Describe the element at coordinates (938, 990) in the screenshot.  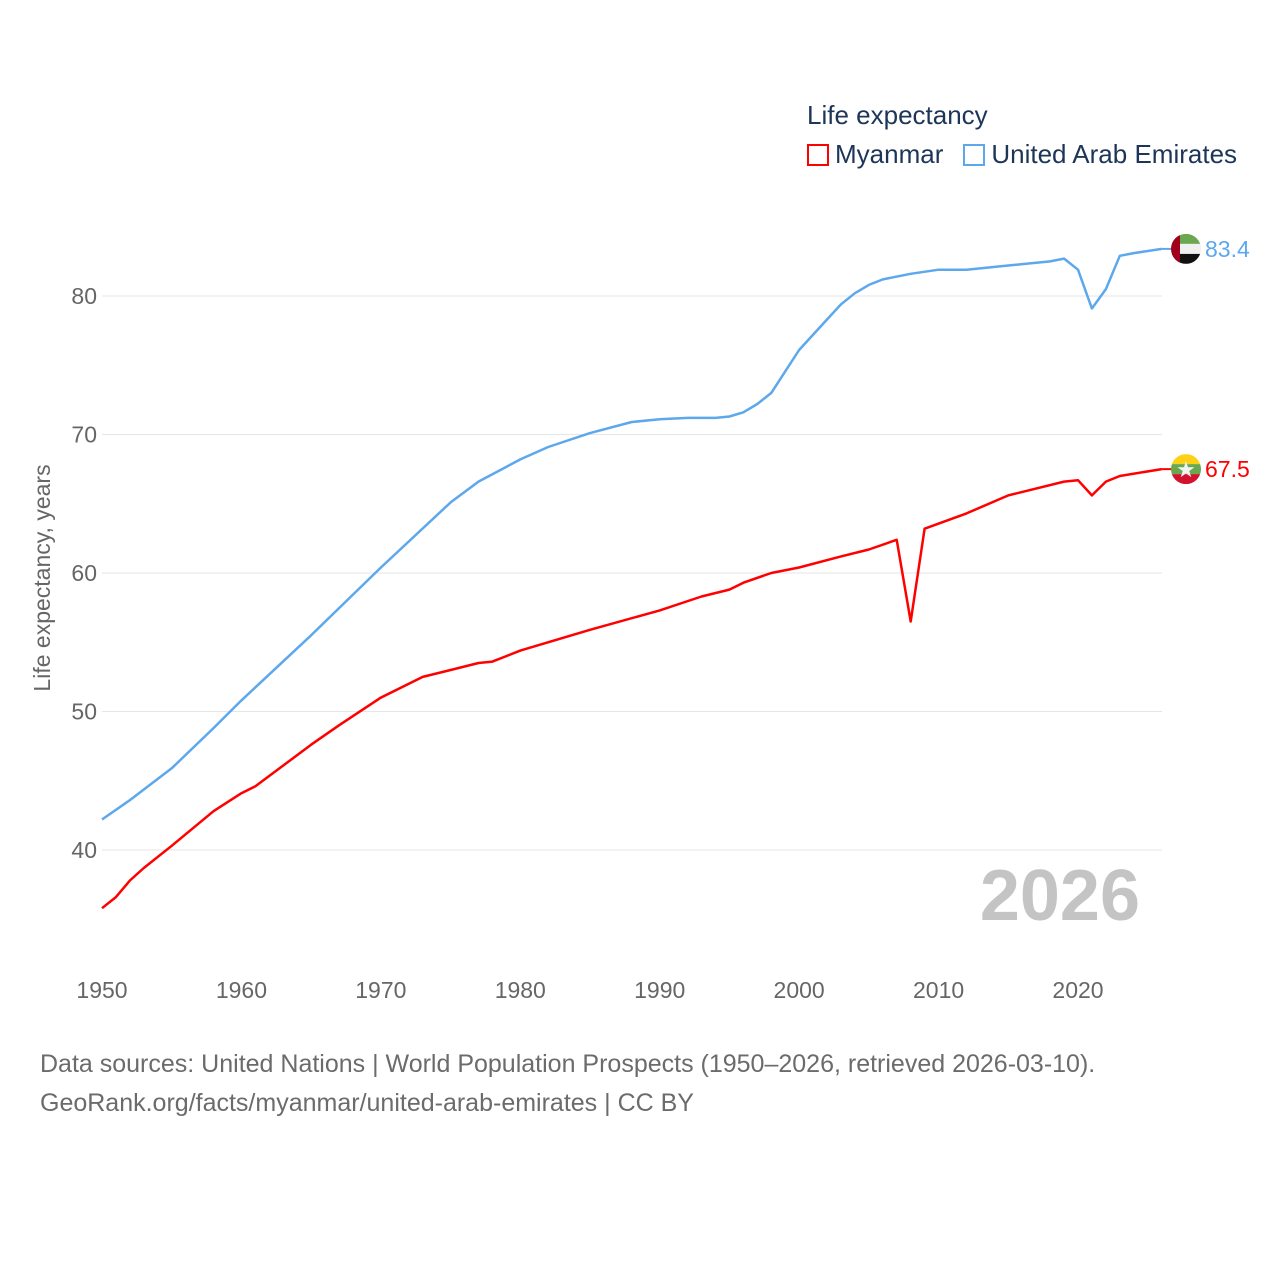
I see `x-tick-label: 2010` at that location.